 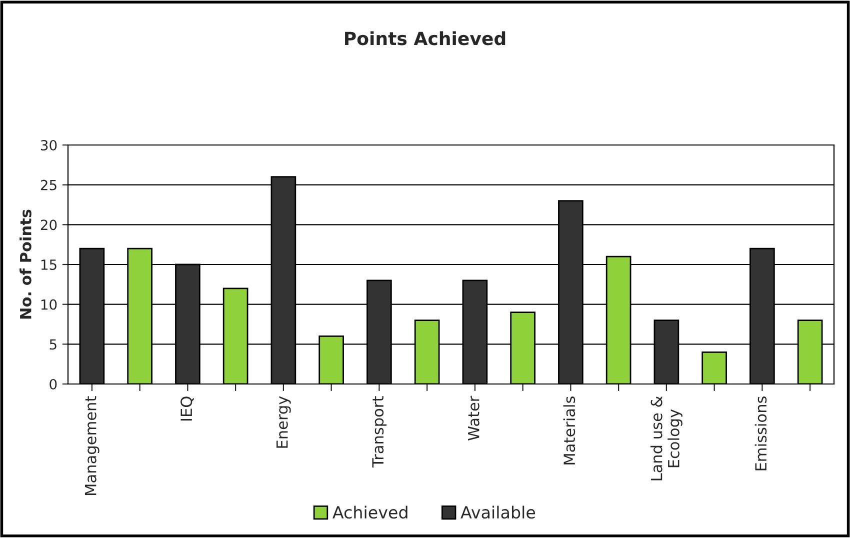 What do you see at coordinates (26, 264) in the screenshot?
I see `y-axis-title: No. of Points` at bounding box center [26, 264].